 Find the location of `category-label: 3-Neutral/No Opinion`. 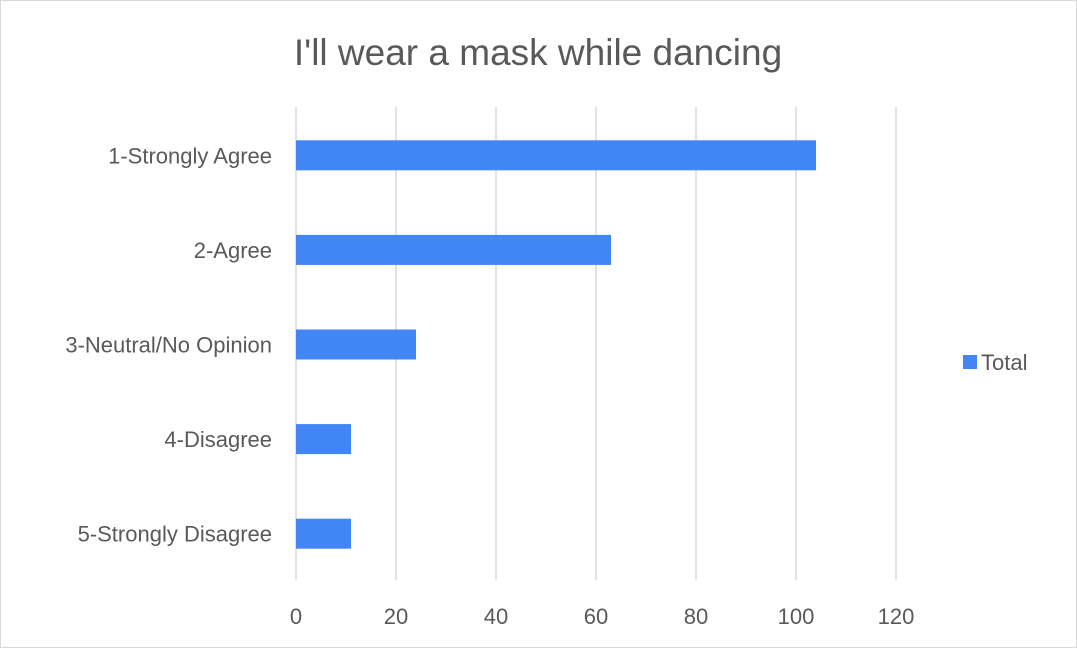

category-label: 3-Neutral/No Opinion is located at coordinates (168, 345).